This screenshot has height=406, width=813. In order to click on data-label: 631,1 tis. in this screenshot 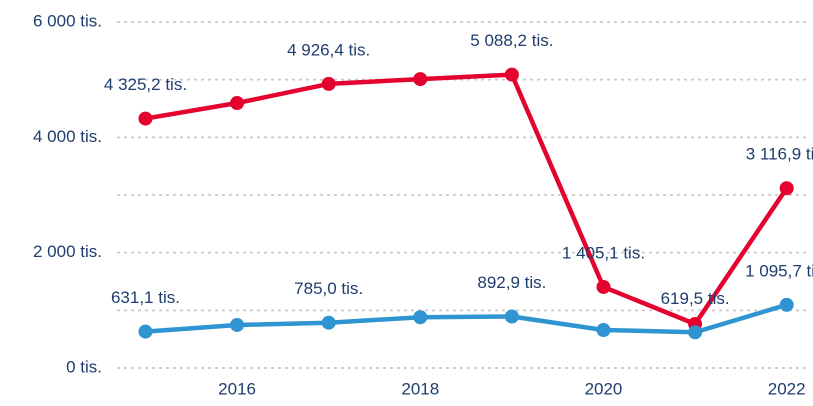, I will do `click(145, 297)`.